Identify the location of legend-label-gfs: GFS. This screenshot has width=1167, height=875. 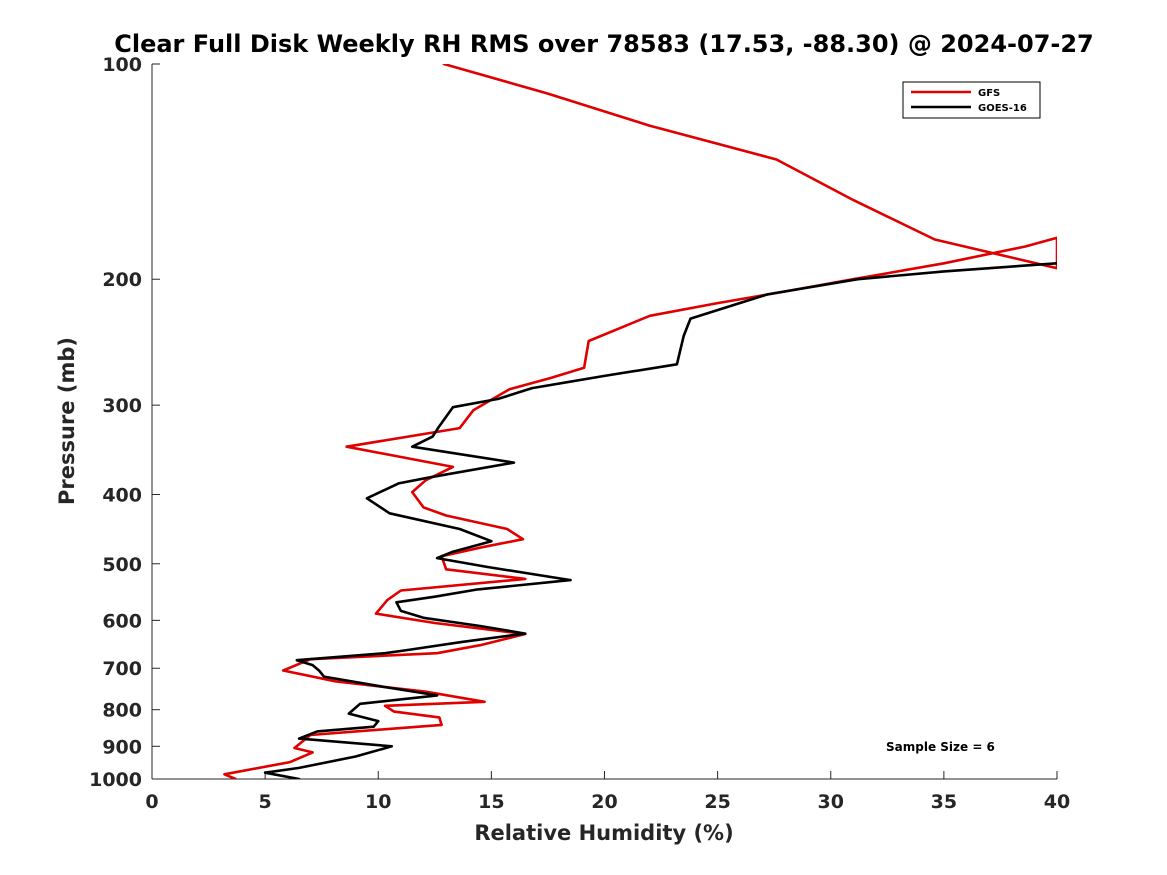
(989, 93).